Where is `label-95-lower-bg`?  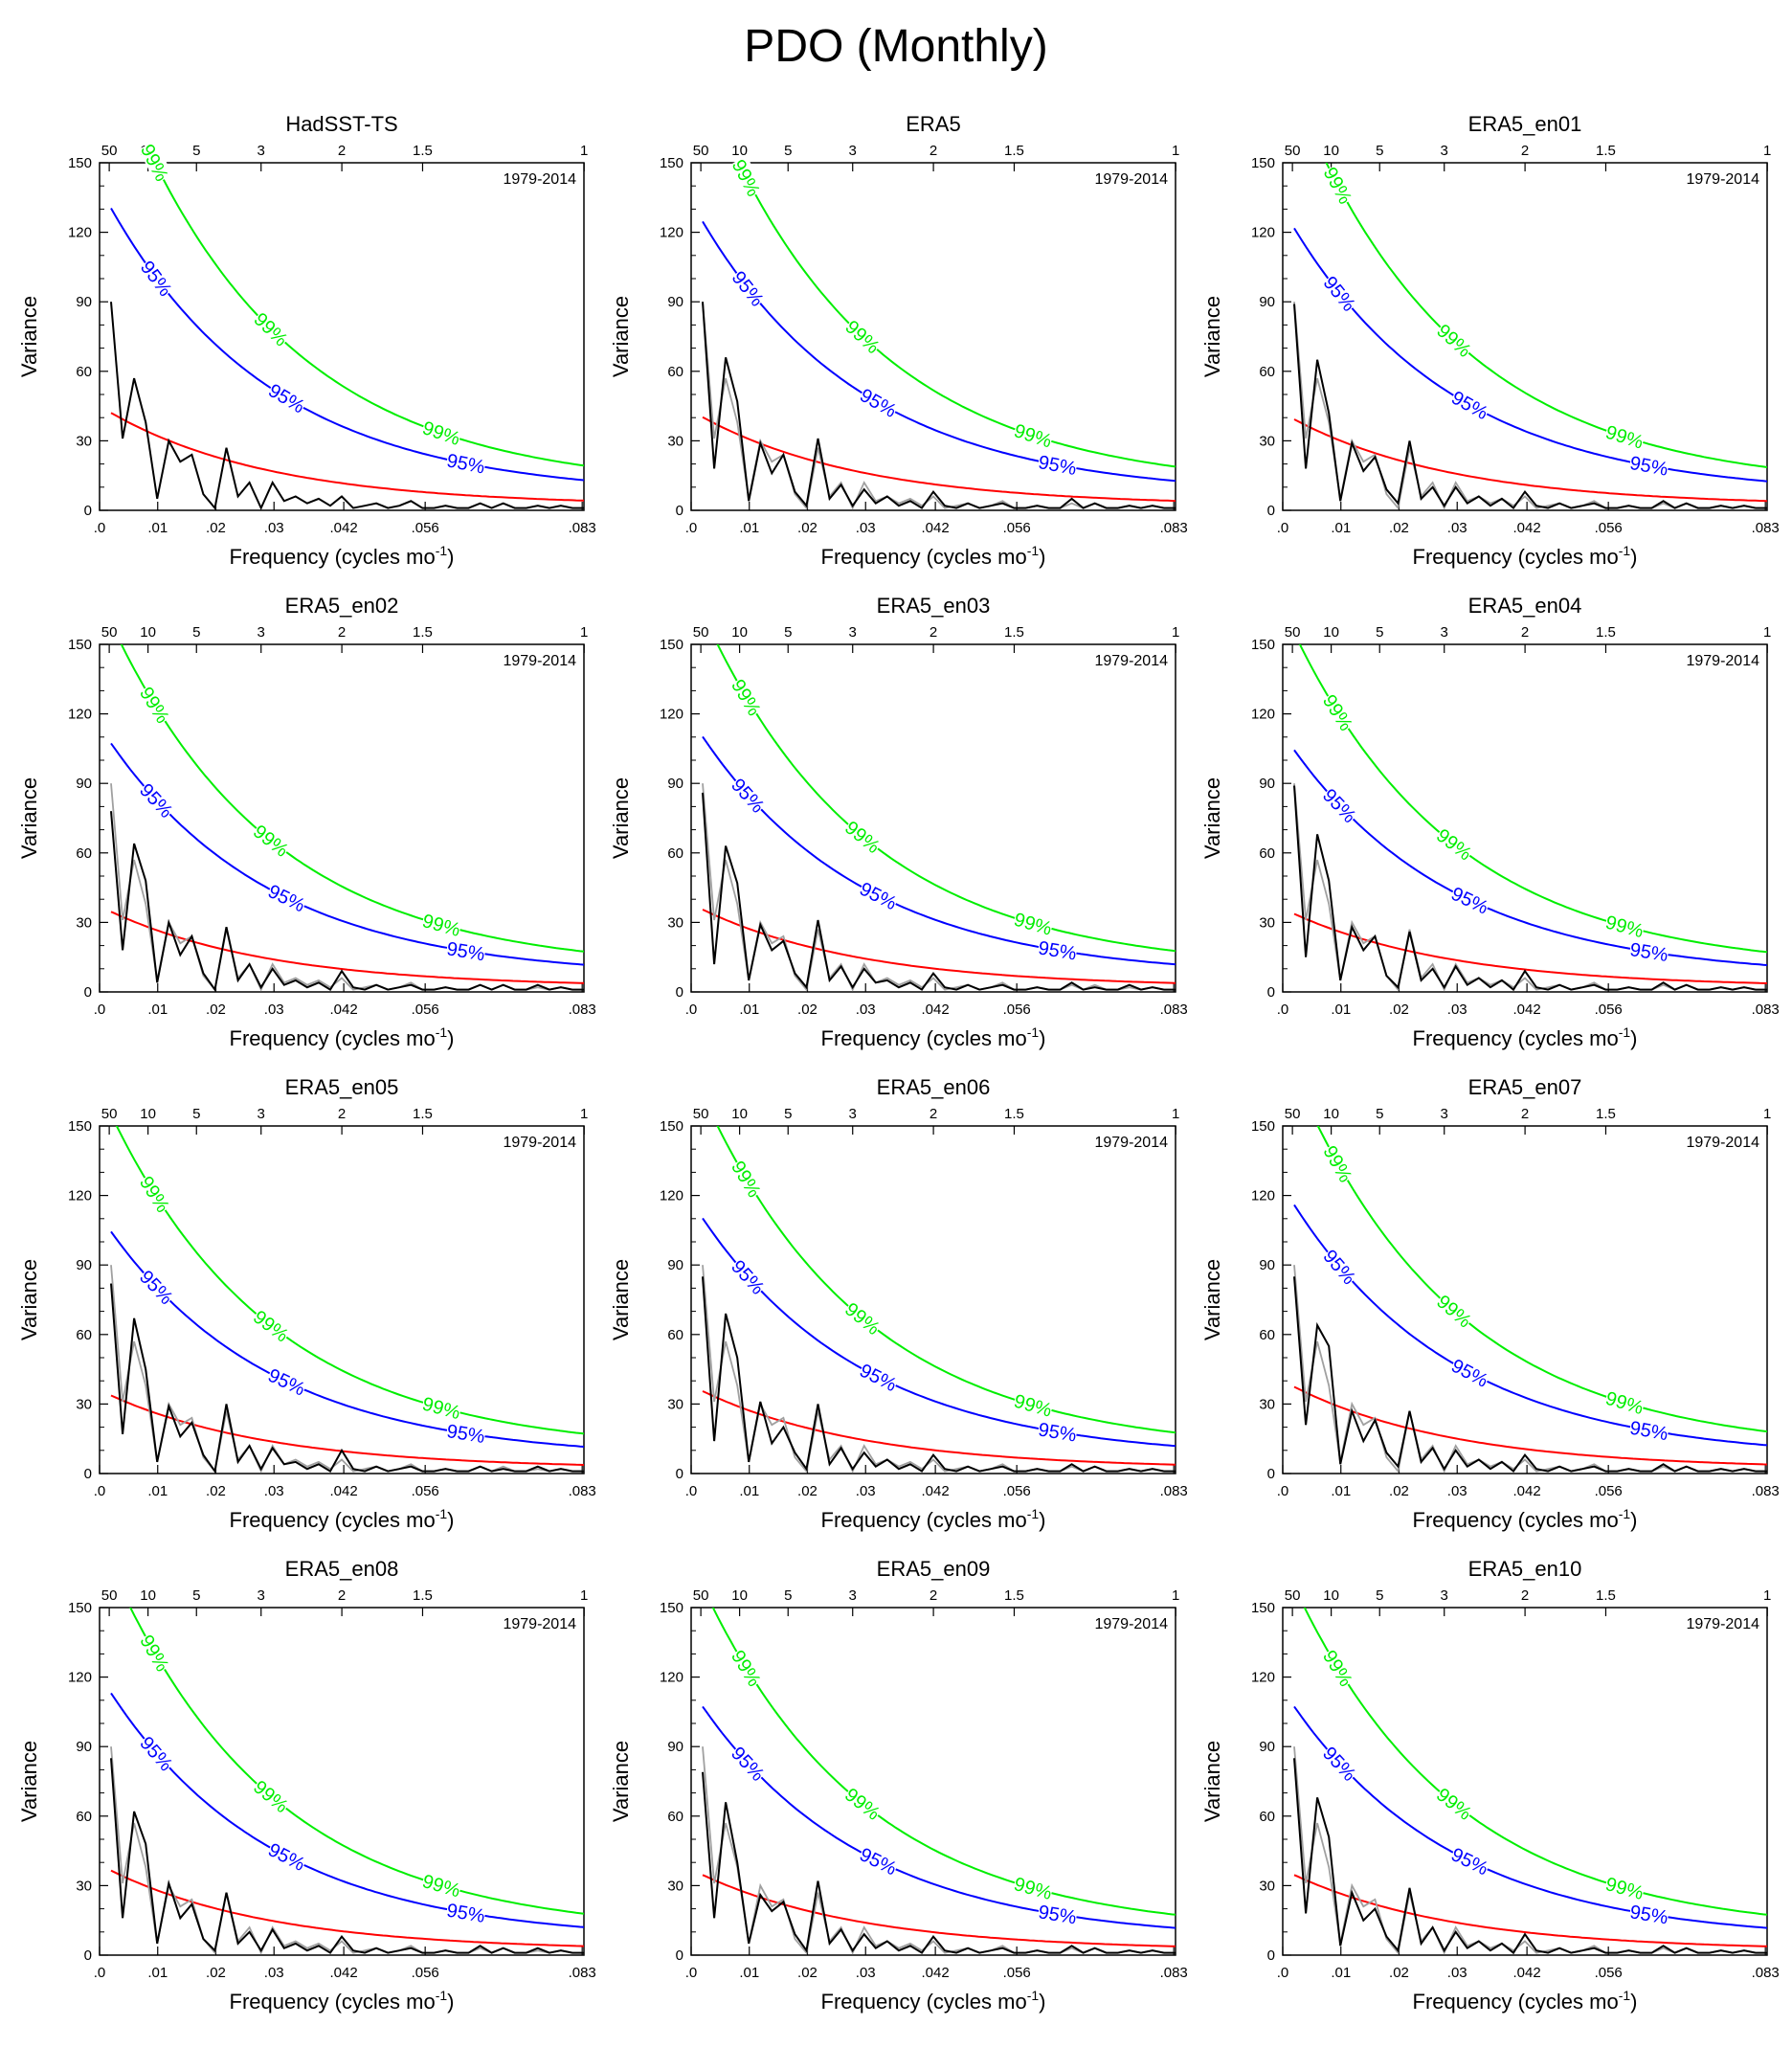
label-95-lower-bg is located at coordinates (1470, 899).